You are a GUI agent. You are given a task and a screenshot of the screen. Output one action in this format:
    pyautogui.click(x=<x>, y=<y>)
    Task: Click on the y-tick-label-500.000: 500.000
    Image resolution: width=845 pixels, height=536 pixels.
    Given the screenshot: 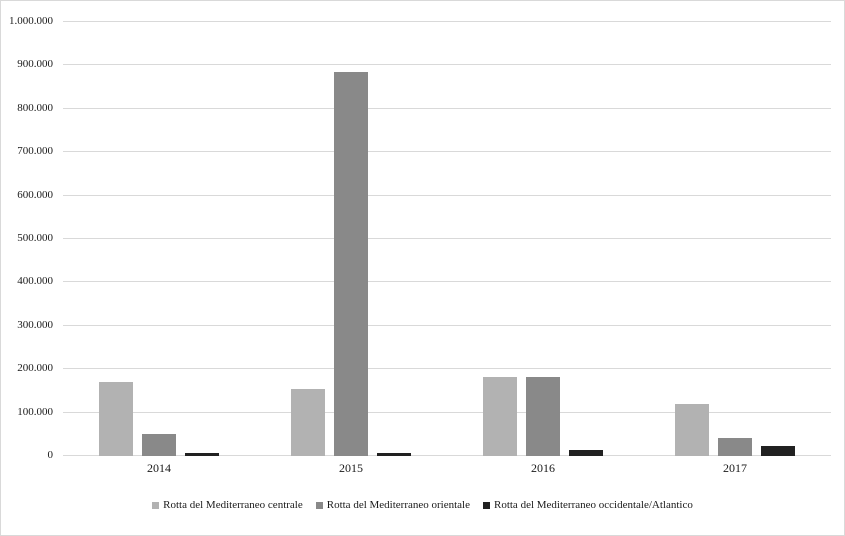 What is the action you would take?
    pyautogui.click(x=35, y=238)
    